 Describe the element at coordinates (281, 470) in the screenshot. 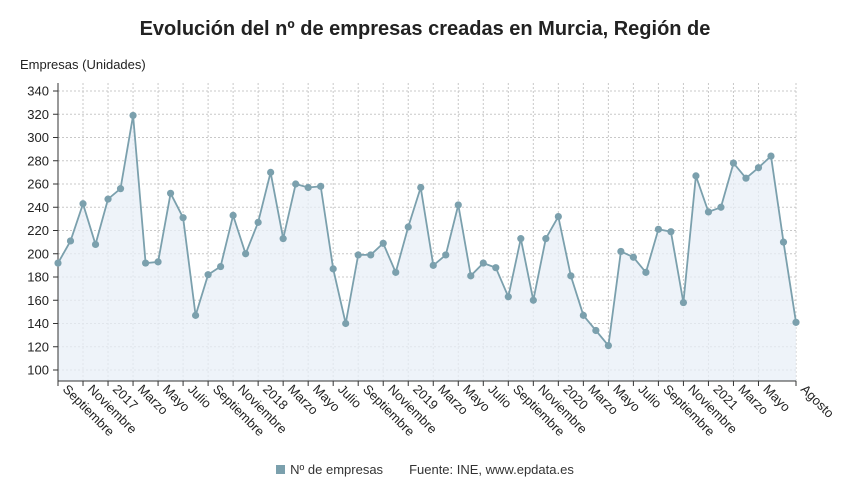

I see `legend-swatch` at that location.